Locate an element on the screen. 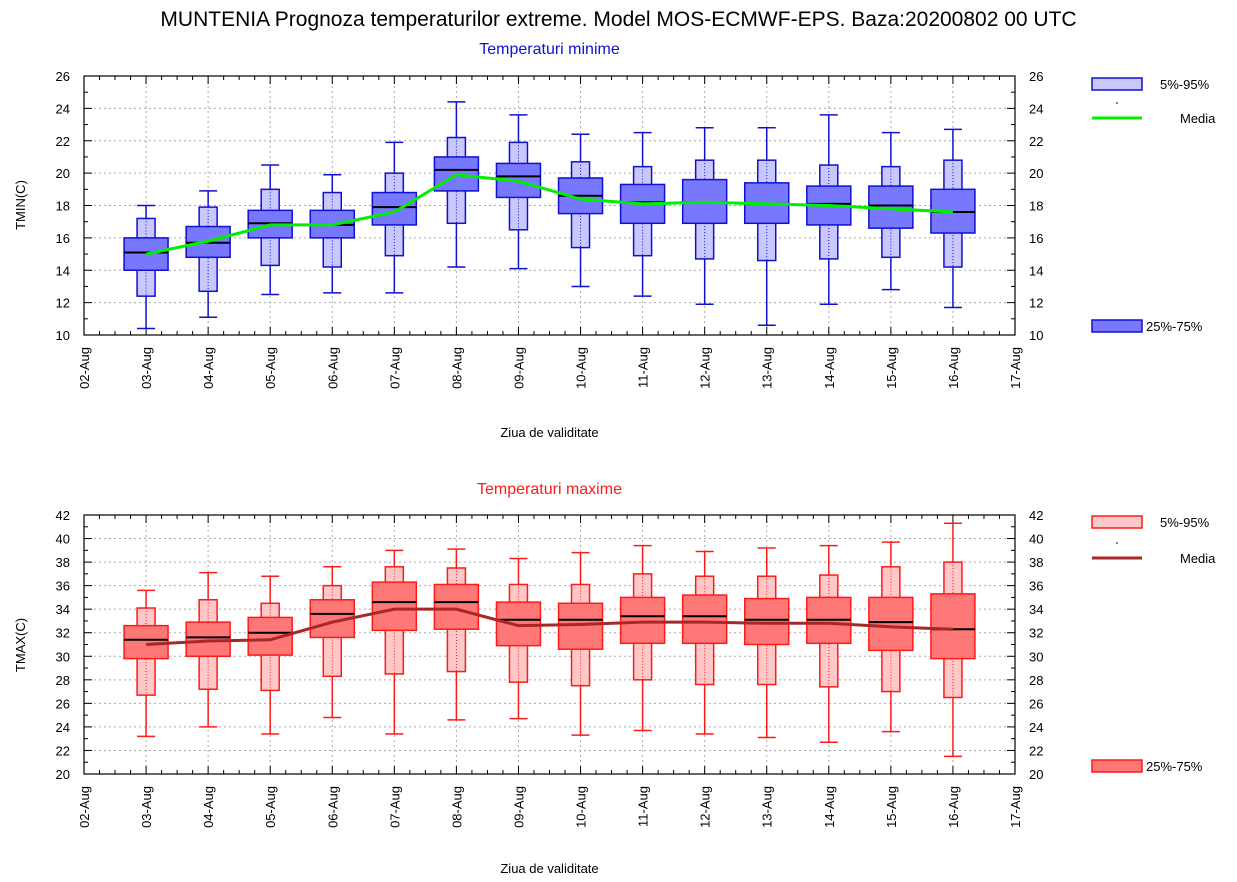  tick-label-y: 14 is located at coordinates (63, 270).